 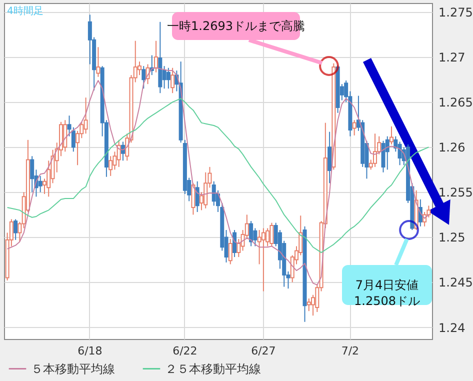 What do you see at coordinates (452, 57) in the screenshot?
I see `y-tick-label: 1.27` at bounding box center [452, 57].